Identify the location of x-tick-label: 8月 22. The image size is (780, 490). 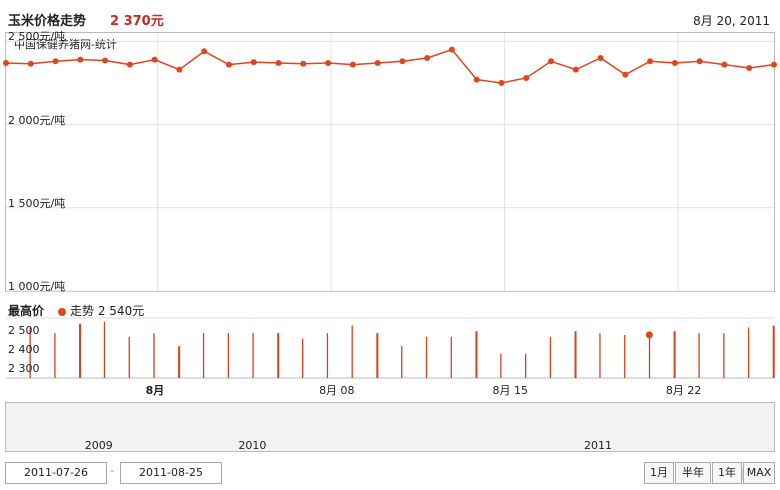
(683, 390).